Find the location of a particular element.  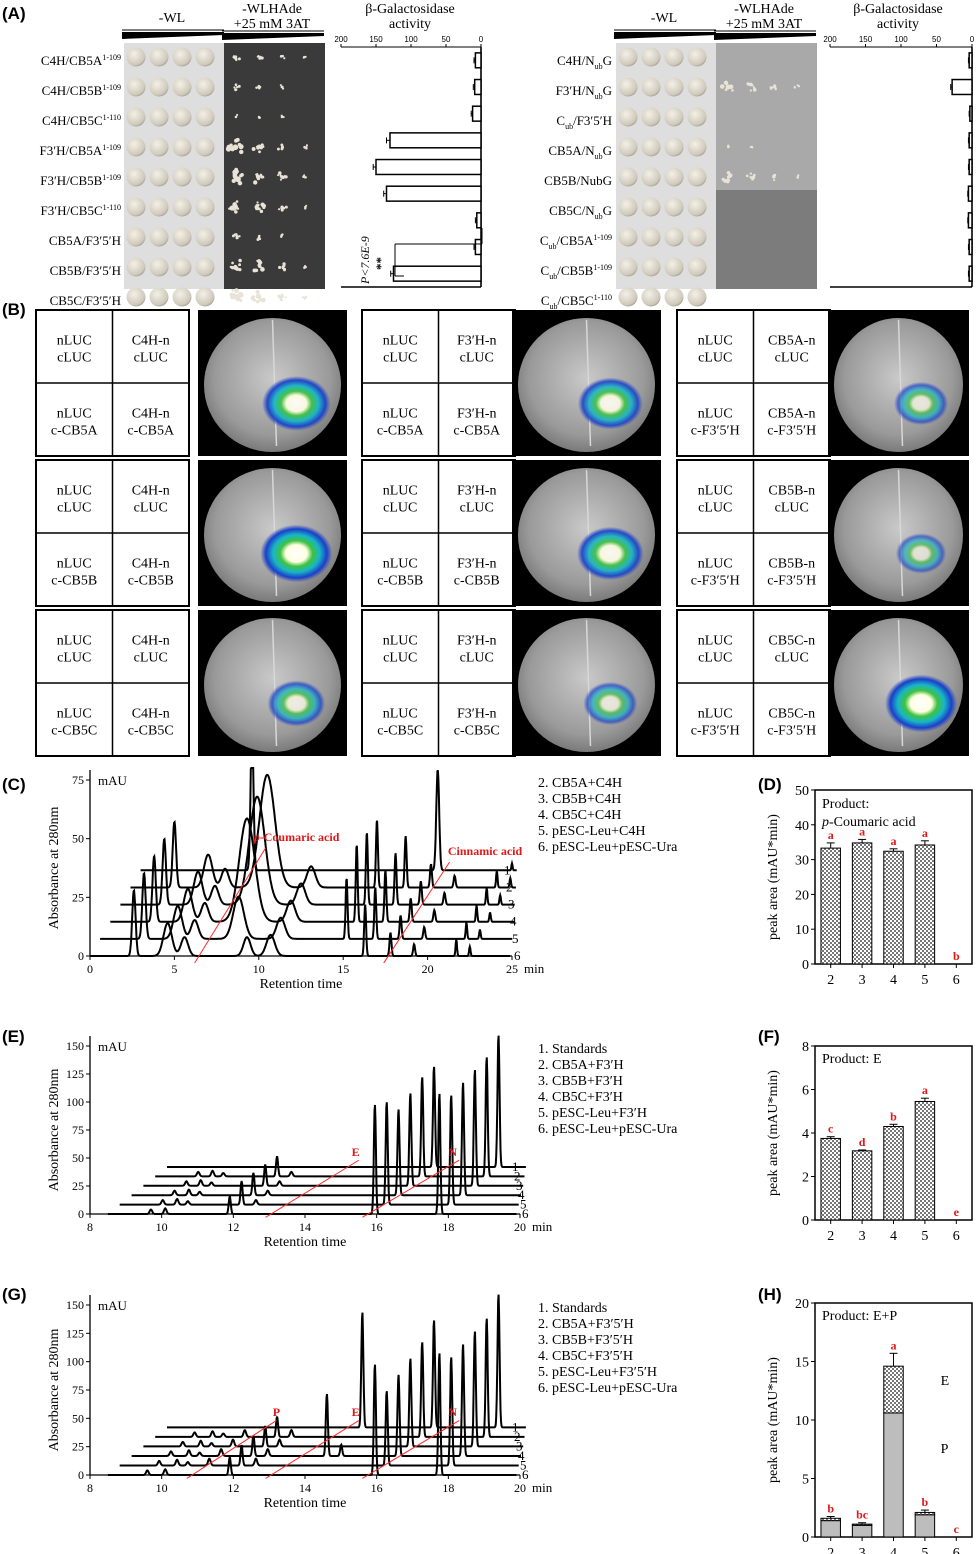

significance-letter: a is located at coordinates (894, 1345).